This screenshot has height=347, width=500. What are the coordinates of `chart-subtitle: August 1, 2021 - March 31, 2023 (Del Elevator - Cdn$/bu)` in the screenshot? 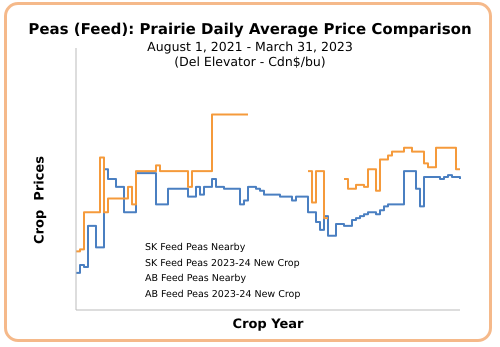 It's located at (250, 54).